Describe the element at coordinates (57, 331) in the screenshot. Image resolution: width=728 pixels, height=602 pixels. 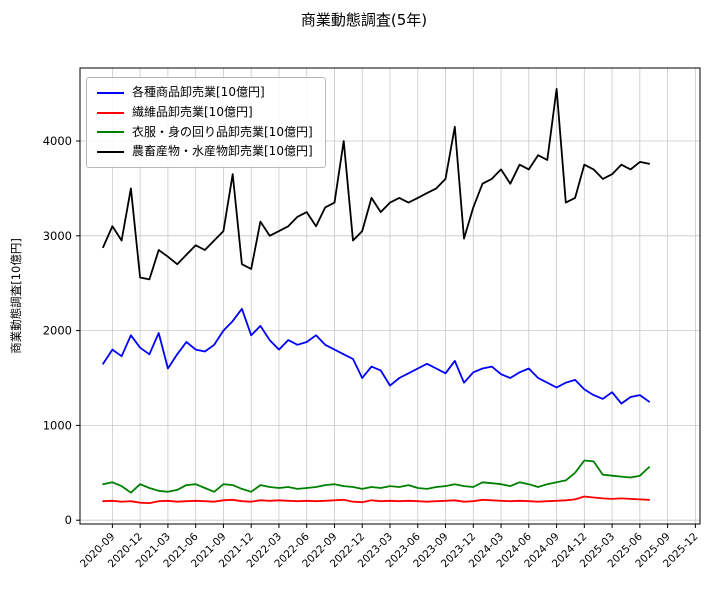
I see `y-tick-label: 2000` at that location.